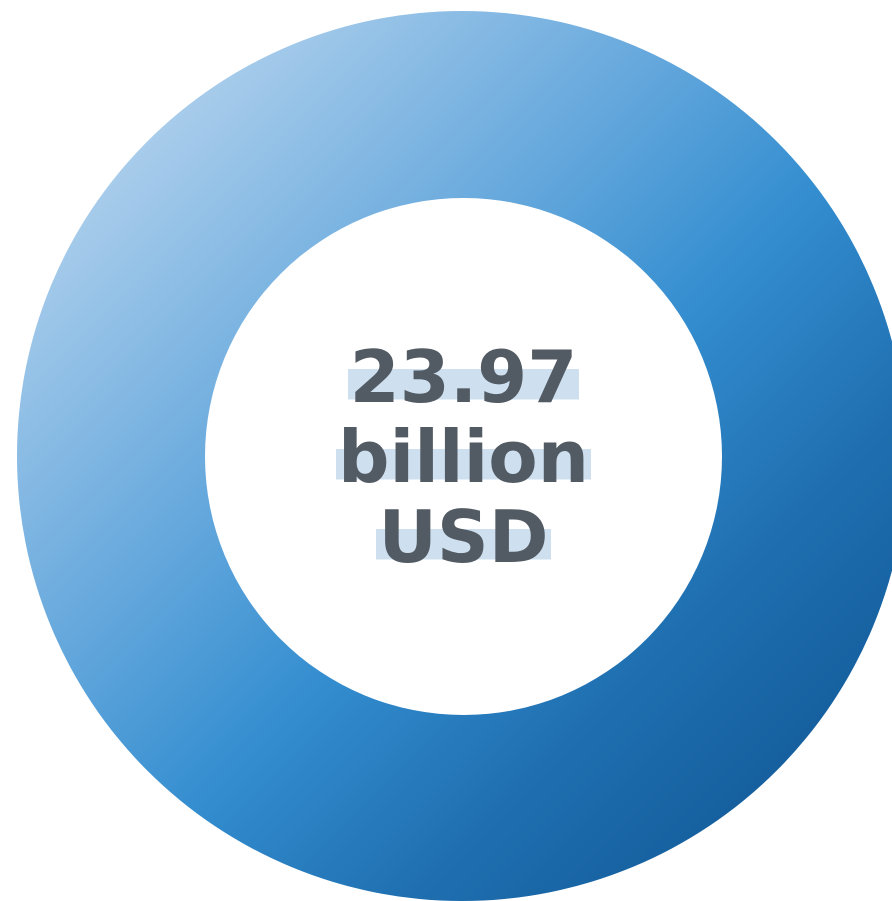 The image size is (892, 901). I want to click on metric-value: 23.97, so click(463, 376).